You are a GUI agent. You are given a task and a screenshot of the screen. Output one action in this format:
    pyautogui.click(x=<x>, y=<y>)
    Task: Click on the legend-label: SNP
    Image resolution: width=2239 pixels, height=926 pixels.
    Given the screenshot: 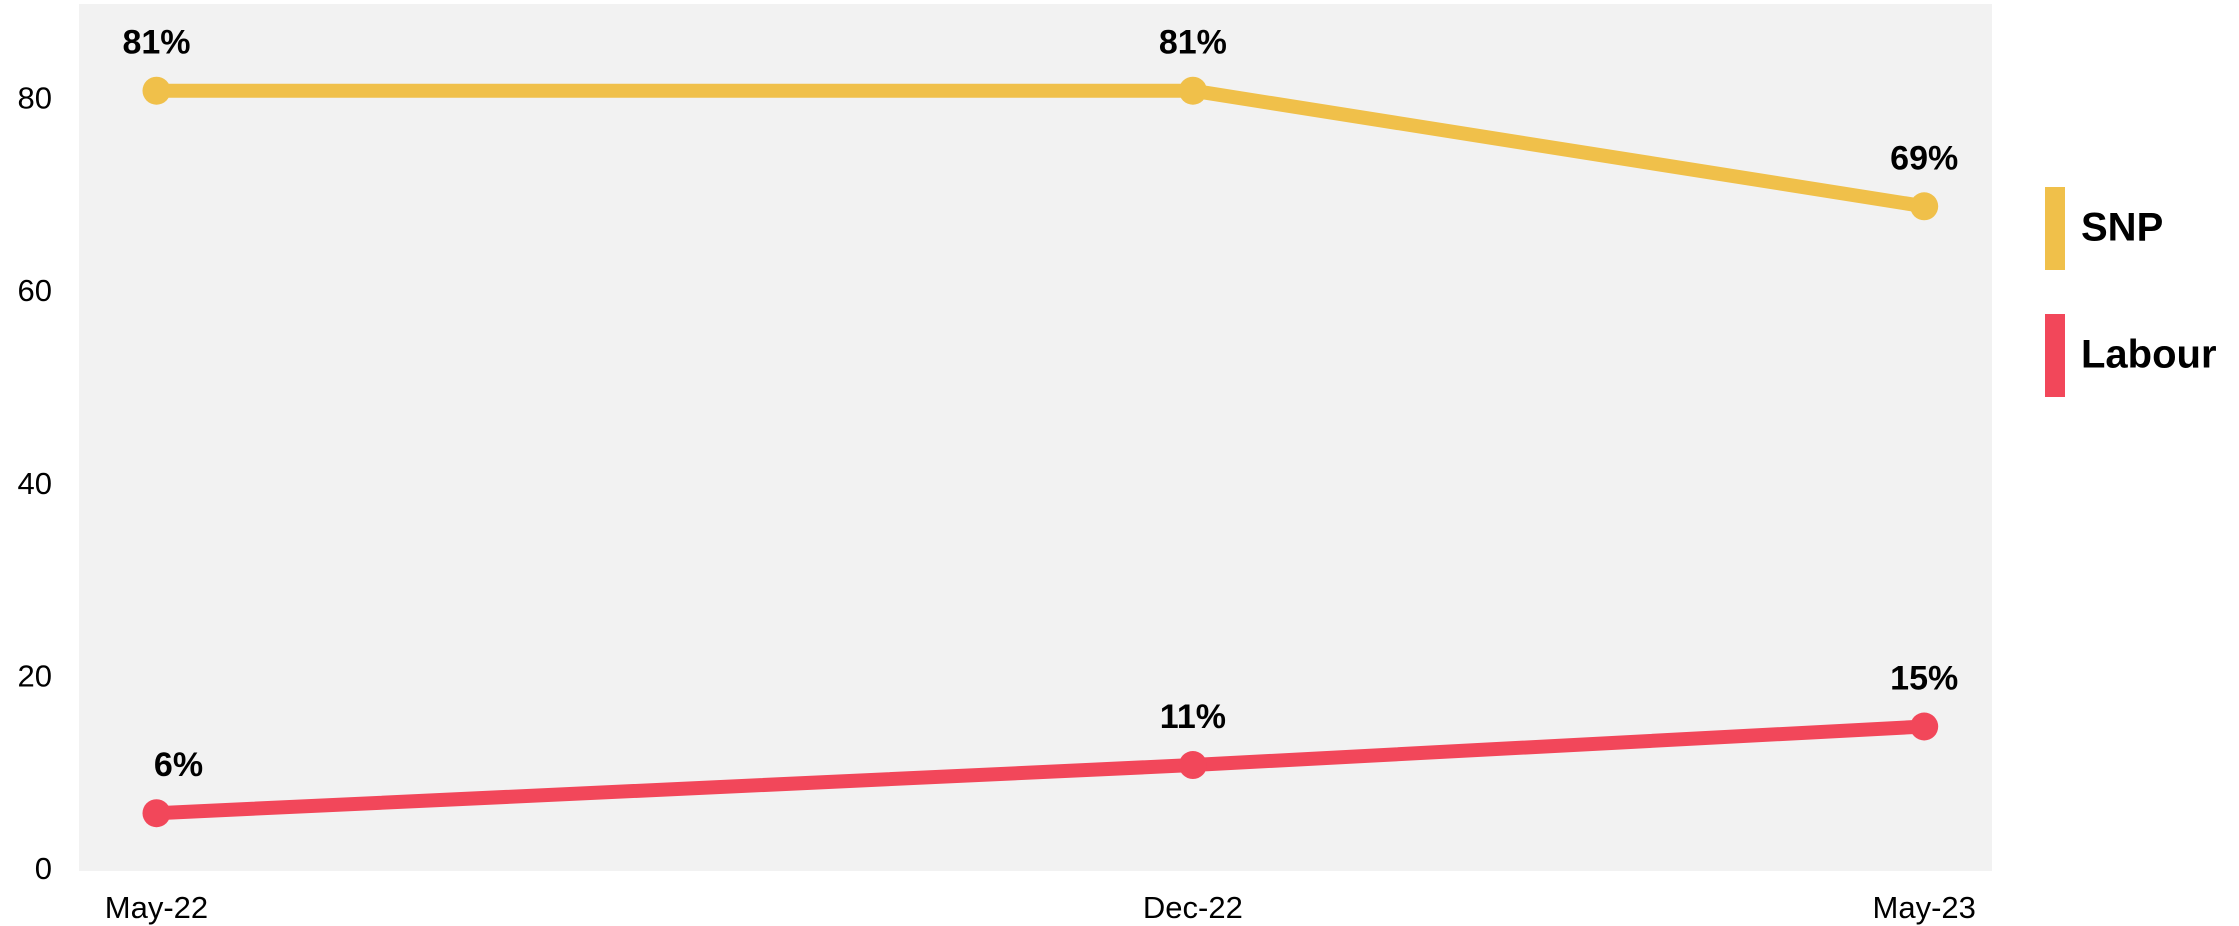 What is the action you would take?
    pyautogui.click(x=2122, y=228)
    